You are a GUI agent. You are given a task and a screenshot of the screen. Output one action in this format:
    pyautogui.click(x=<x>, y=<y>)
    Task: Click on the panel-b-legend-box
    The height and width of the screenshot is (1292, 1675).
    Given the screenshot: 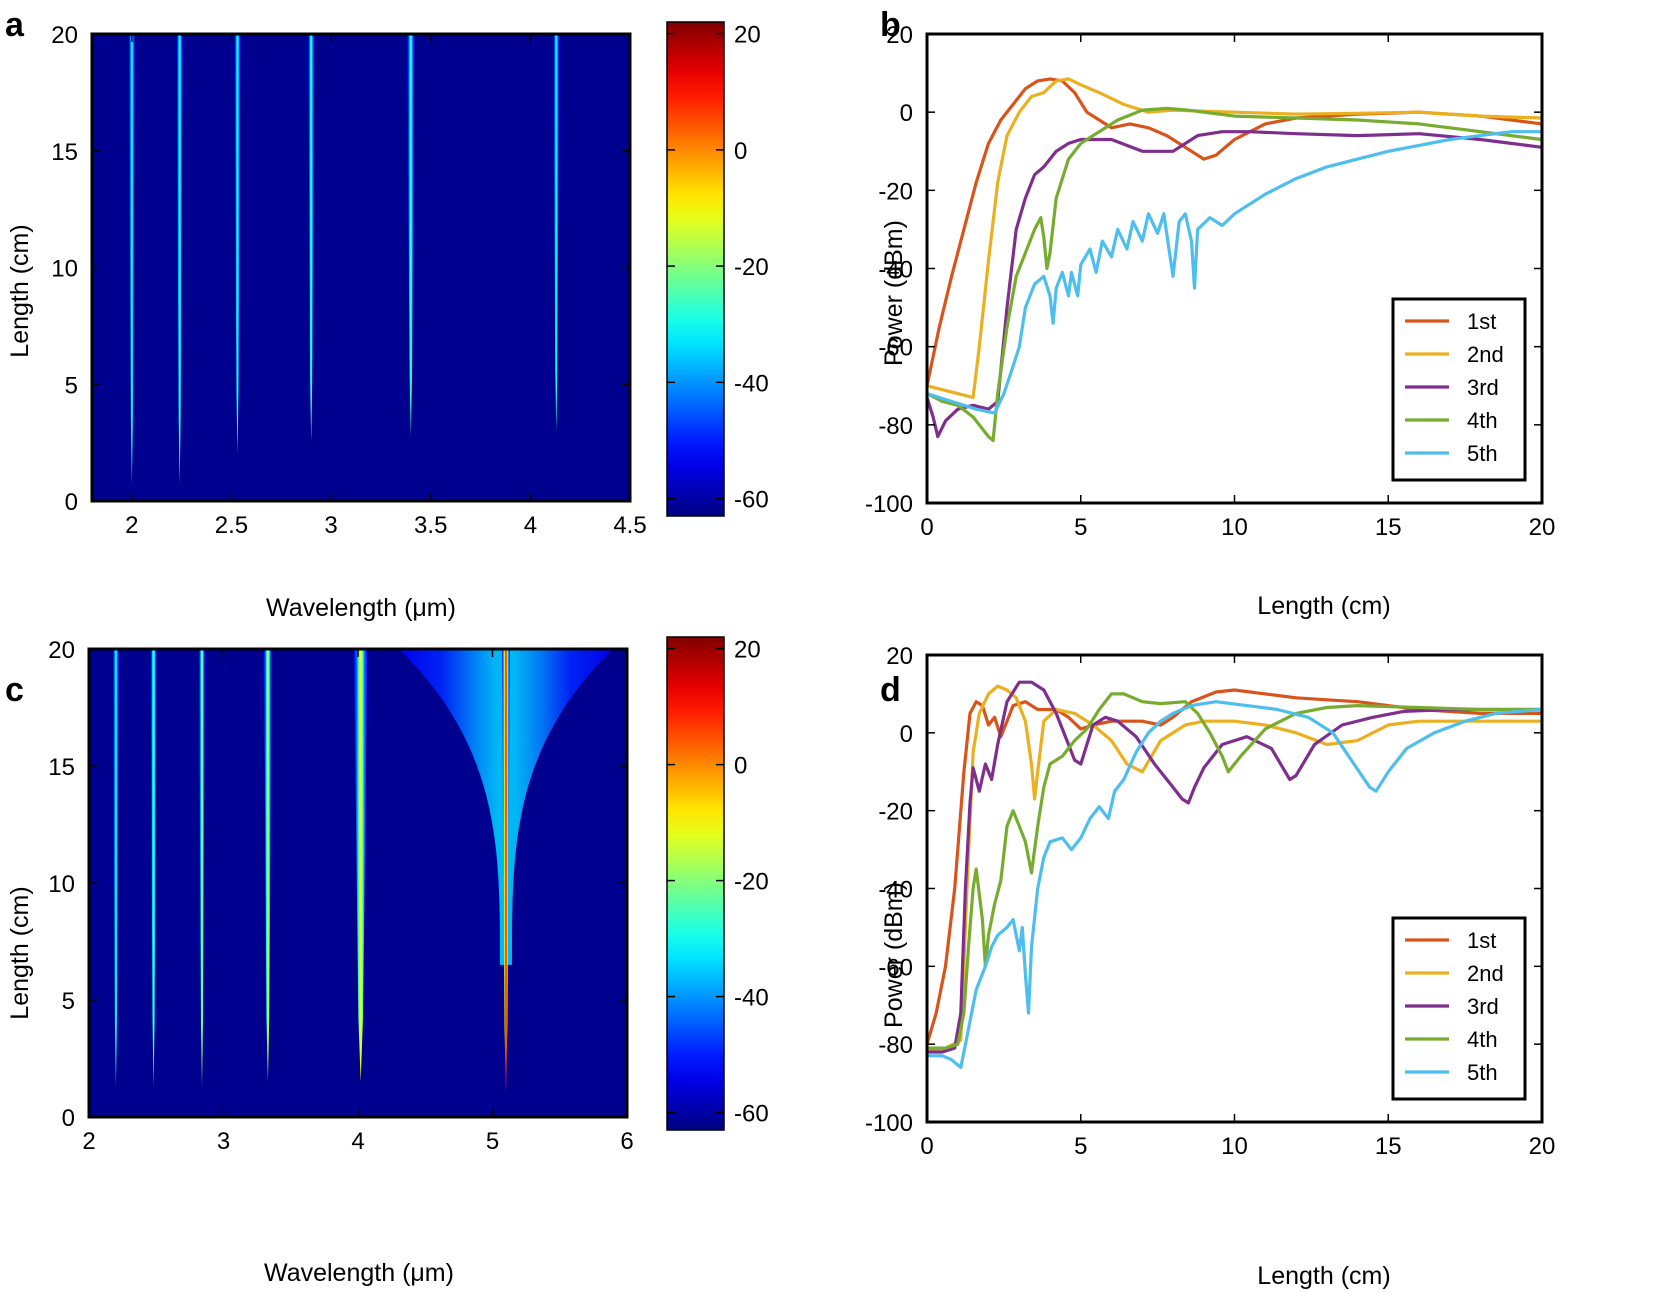 What is the action you would take?
    pyautogui.click(x=1459, y=389)
    